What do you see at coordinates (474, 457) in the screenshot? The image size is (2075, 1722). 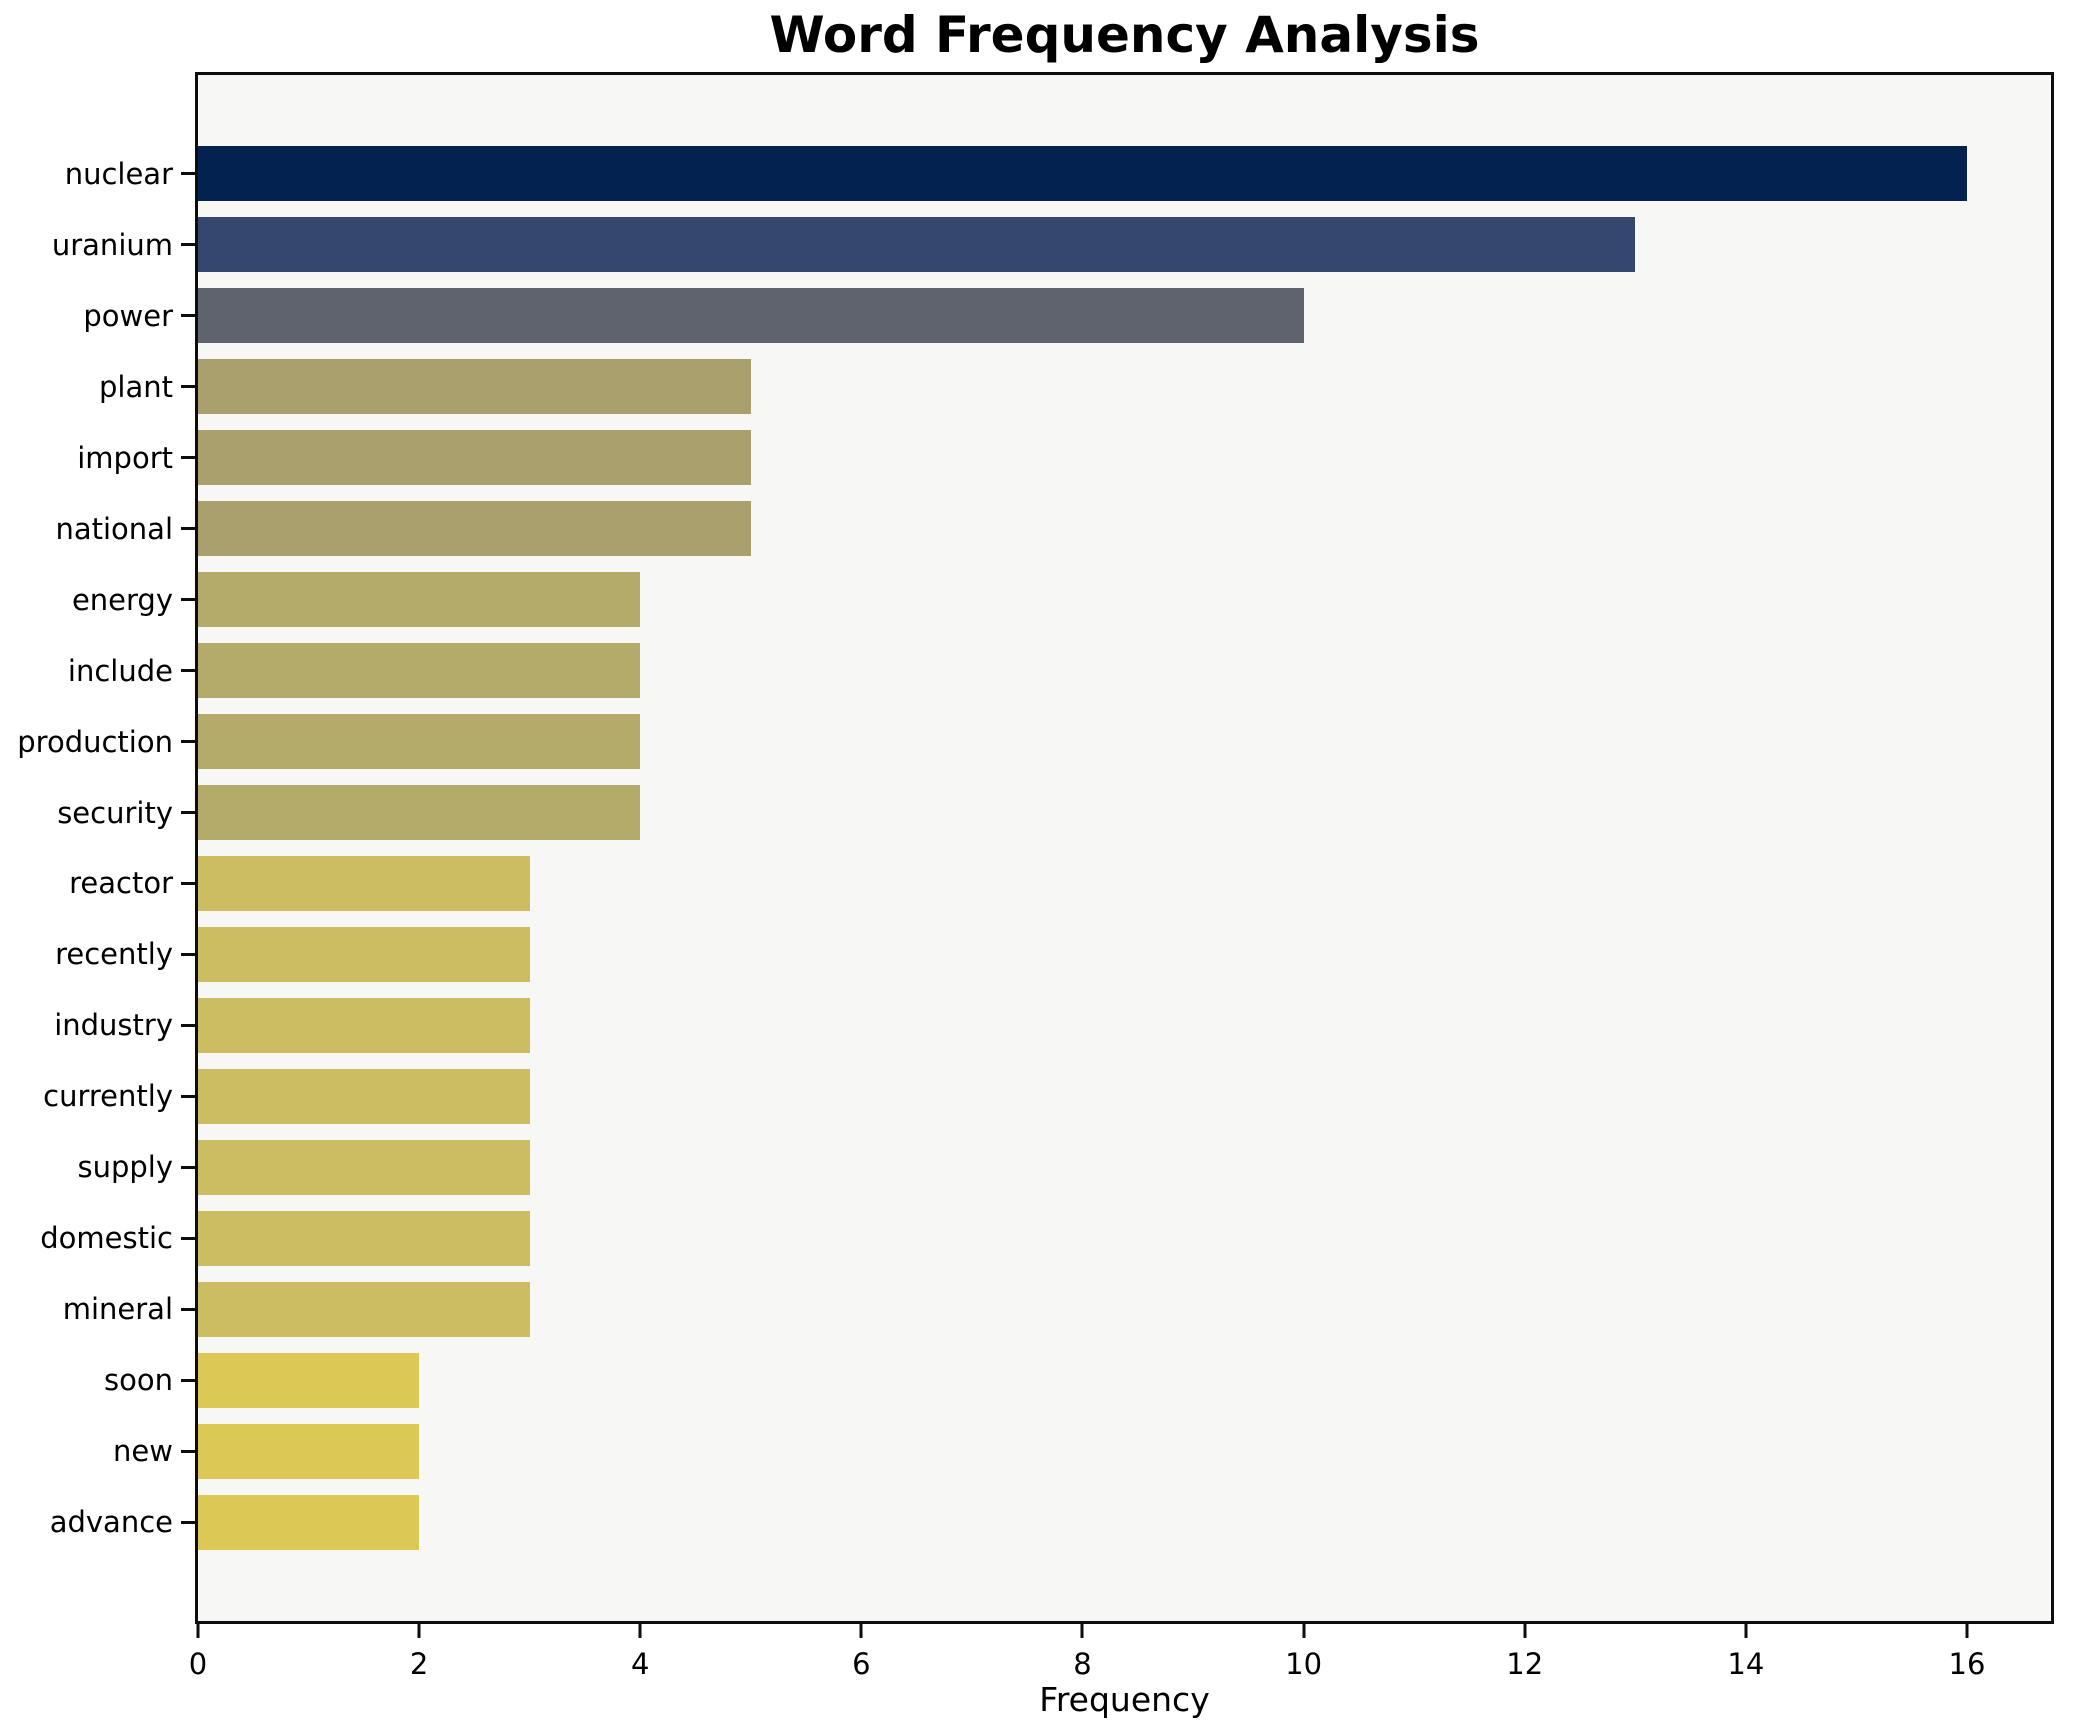 I see `bar-import` at bounding box center [474, 457].